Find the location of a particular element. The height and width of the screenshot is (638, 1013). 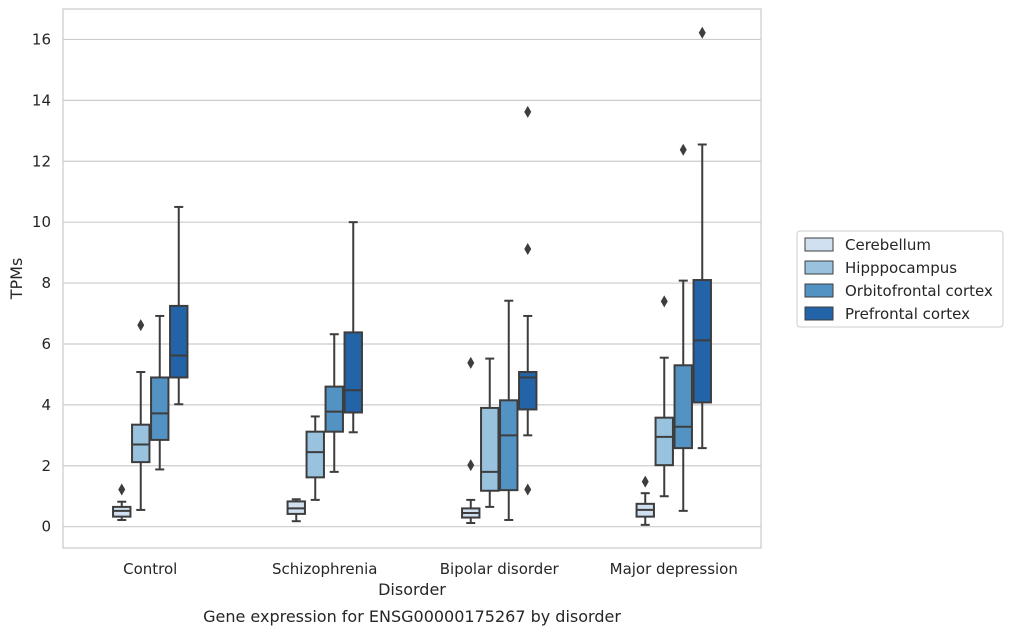

y-tick-label: 16 is located at coordinates (41, 39).